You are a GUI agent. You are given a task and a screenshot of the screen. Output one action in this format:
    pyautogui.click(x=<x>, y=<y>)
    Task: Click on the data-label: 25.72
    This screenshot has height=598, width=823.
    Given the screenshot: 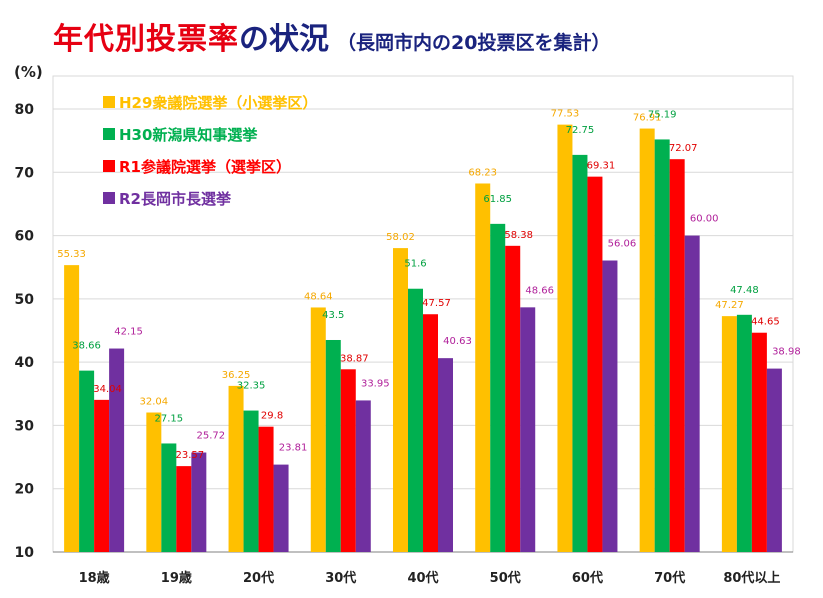 What is the action you would take?
    pyautogui.click(x=211, y=436)
    